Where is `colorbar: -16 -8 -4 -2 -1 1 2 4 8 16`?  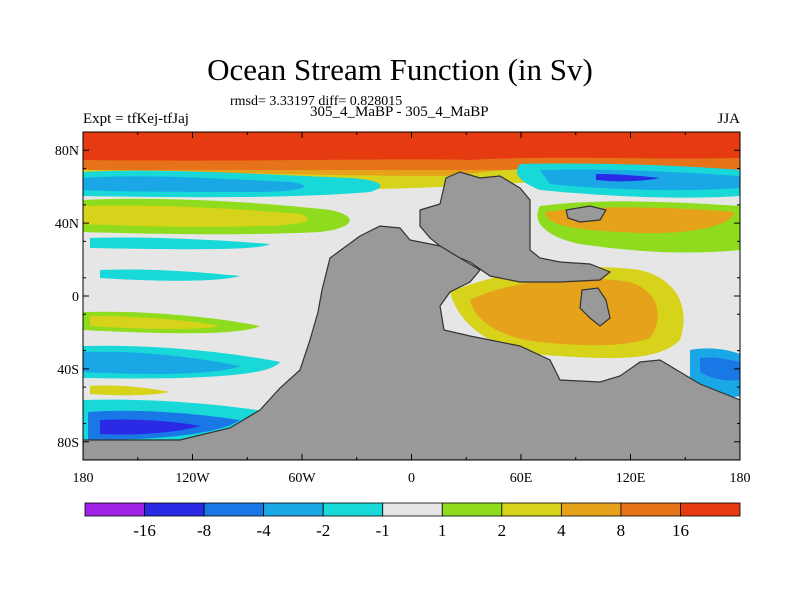
colorbar: -16 -8 -4 -2 -1 1 2 4 8 16 is located at coordinates (412, 521).